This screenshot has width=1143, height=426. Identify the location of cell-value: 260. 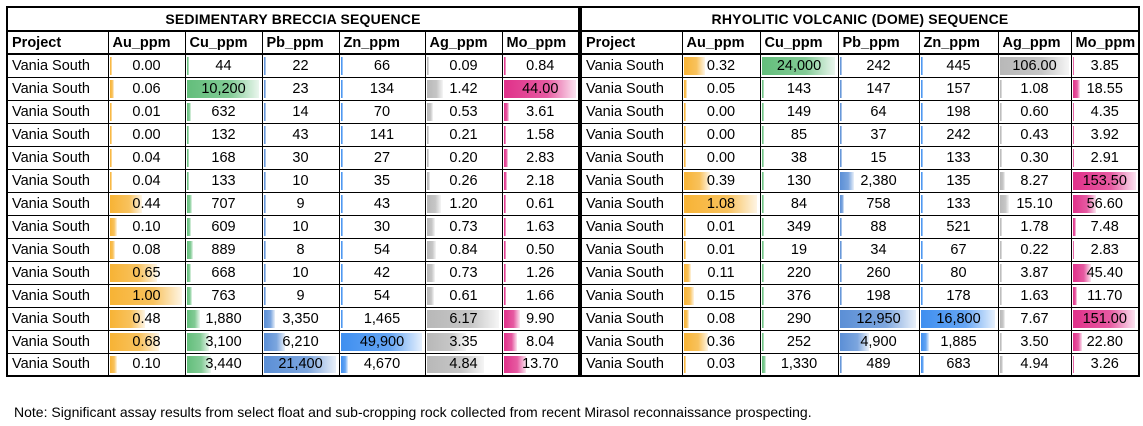
(878, 272).